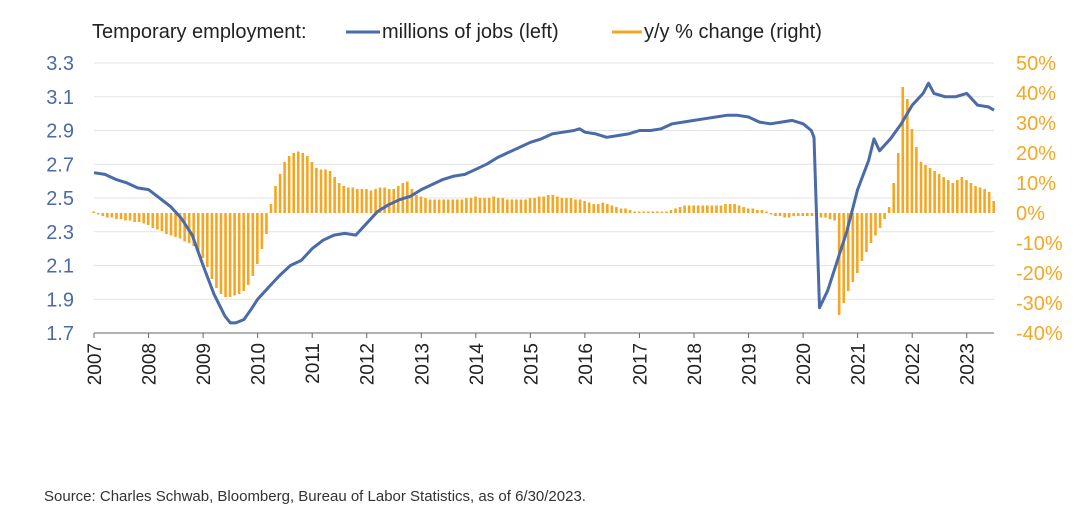  I want to click on left-tick-label: 2.9, so click(60, 132).